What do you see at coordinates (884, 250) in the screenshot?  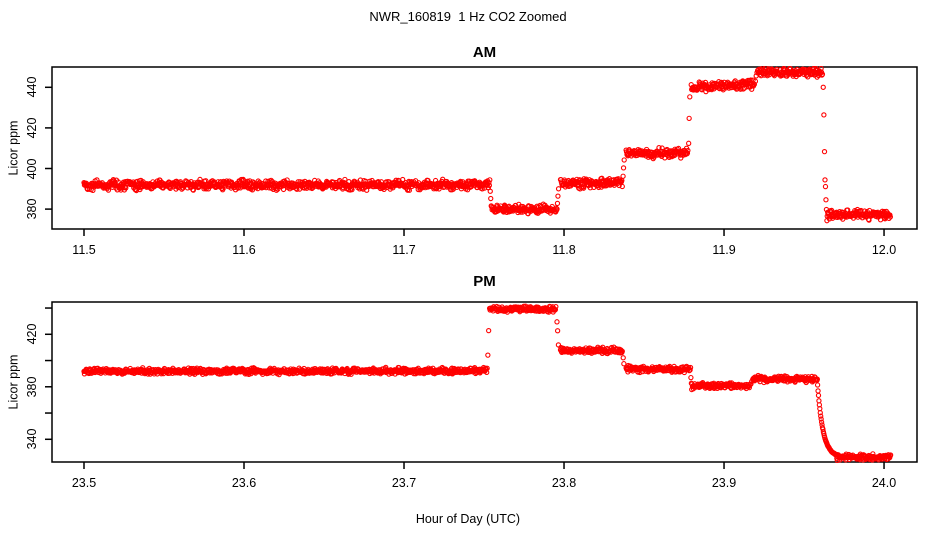 I see `am-x-tick-label: 12.0` at bounding box center [884, 250].